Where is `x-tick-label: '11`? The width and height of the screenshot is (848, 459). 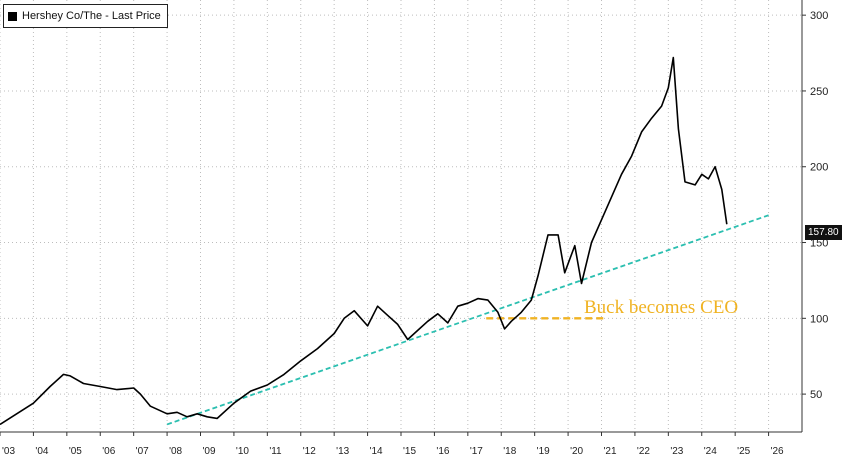
x-tick-label: '11 is located at coordinates (275, 451).